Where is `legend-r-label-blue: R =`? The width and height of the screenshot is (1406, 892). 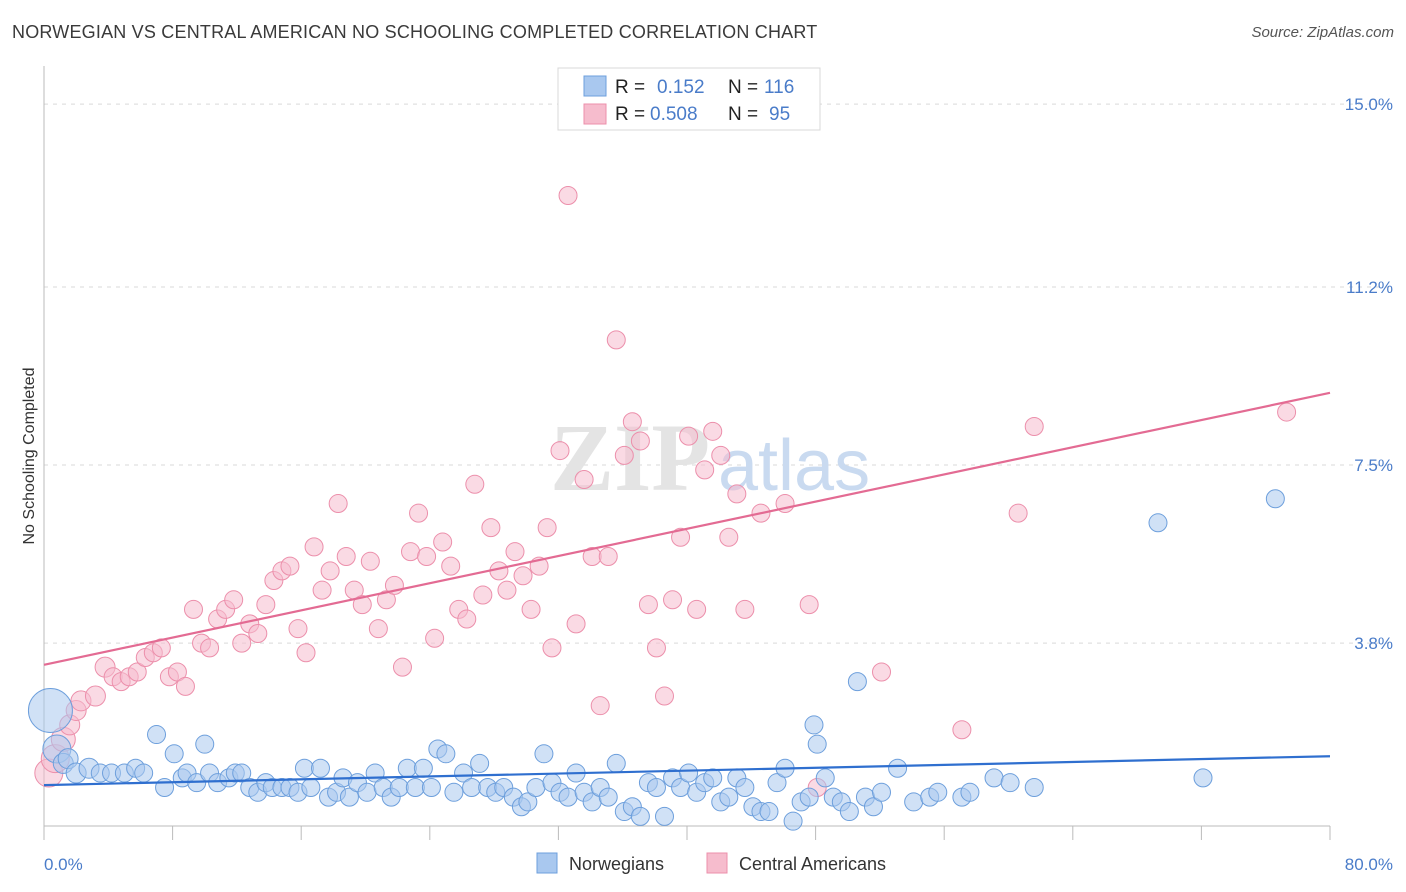
legend-r-label-blue: R = is located at coordinates (630, 87).